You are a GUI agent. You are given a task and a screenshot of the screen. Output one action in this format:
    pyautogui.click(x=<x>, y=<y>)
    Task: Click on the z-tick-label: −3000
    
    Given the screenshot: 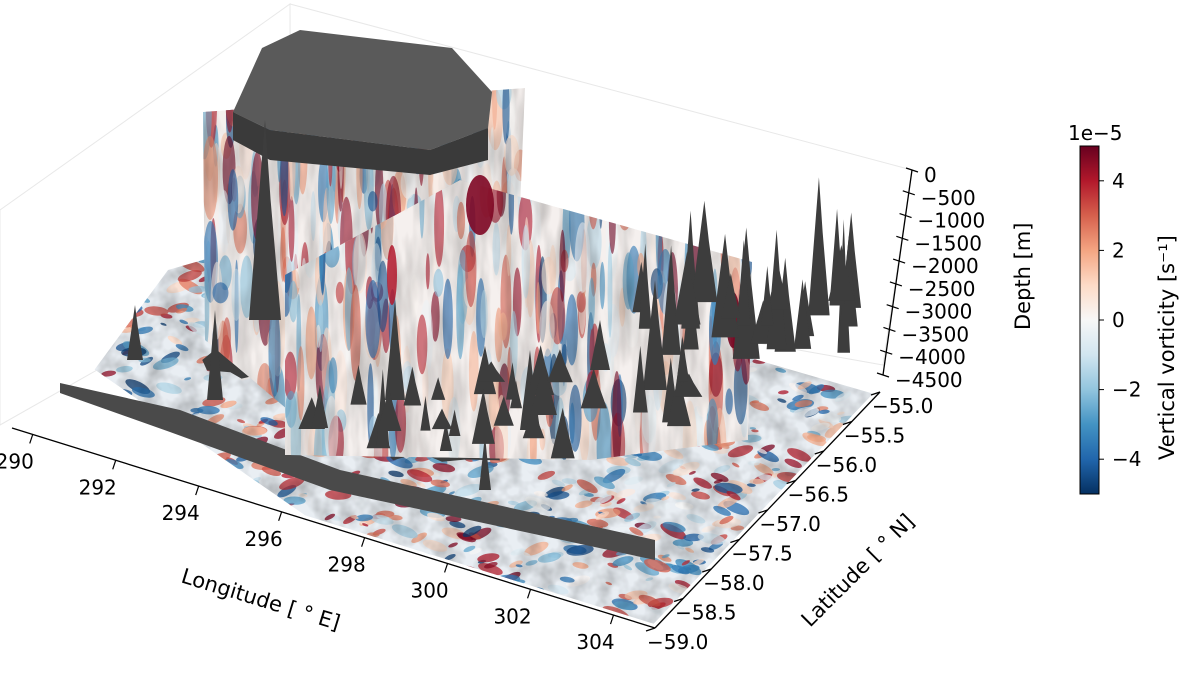 What is the action you would take?
    pyautogui.click(x=939, y=312)
    